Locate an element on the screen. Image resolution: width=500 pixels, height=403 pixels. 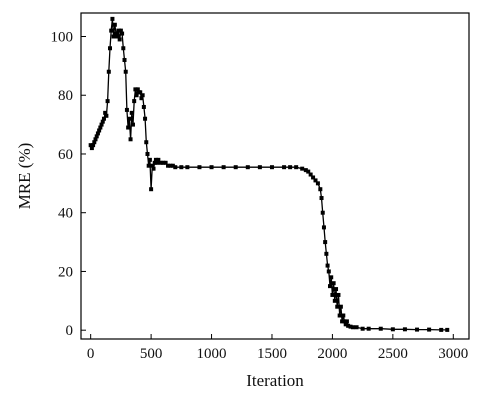
x-tick-label: 2000 is located at coordinates (332, 354).